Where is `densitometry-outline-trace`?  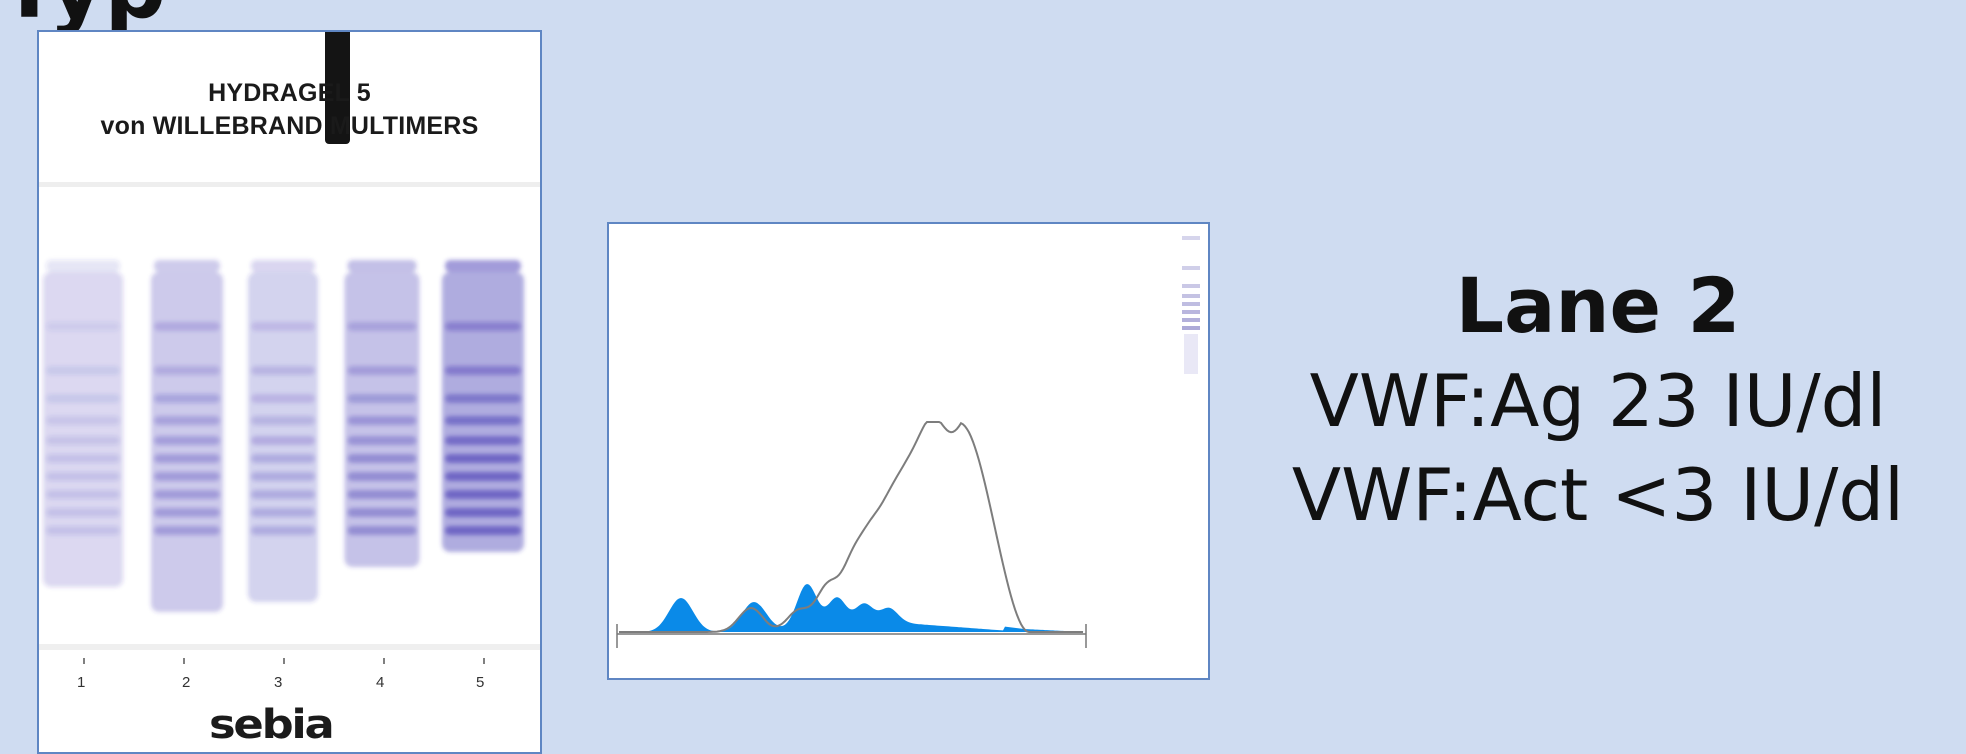 densitometry-outline-trace is located at coordinates (851, 527).